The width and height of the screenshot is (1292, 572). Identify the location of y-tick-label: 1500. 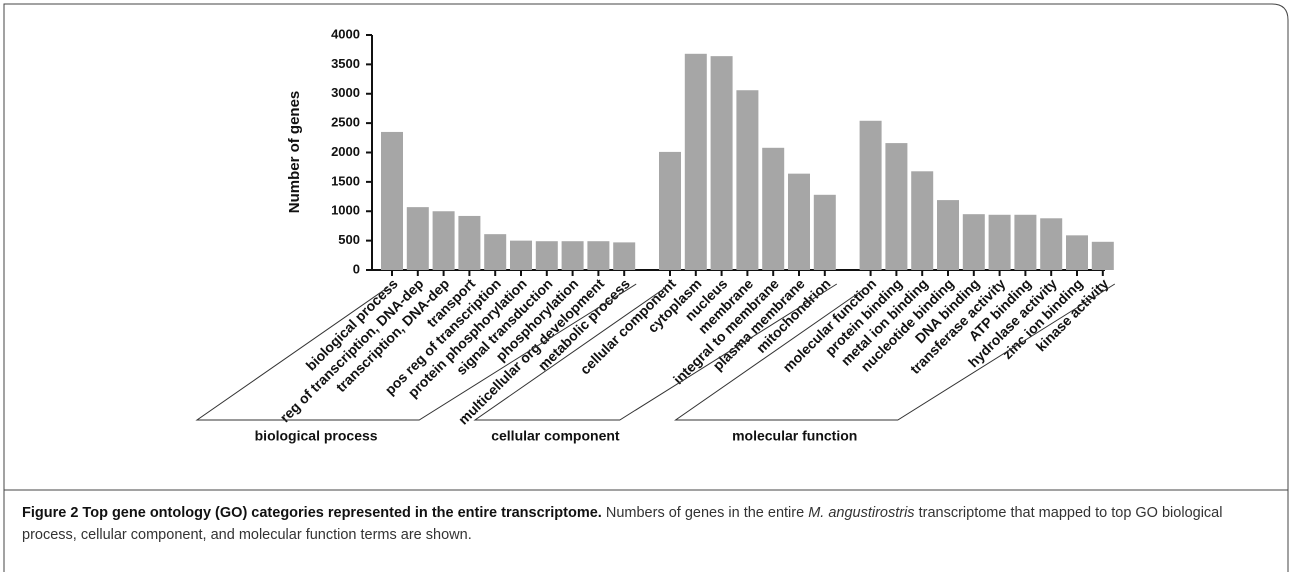
(345, 180).